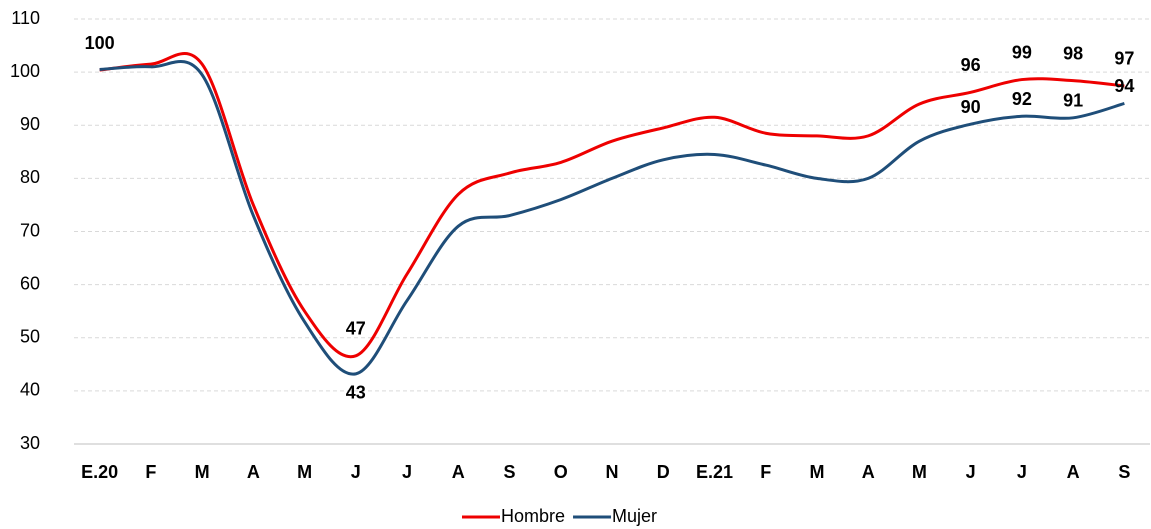 This screenshot has width=1151, height=529. What do you see at coordinates (99, 472) in the screenshot?
I see `x-tick-label: E.20` at bounding box center [99, 472].